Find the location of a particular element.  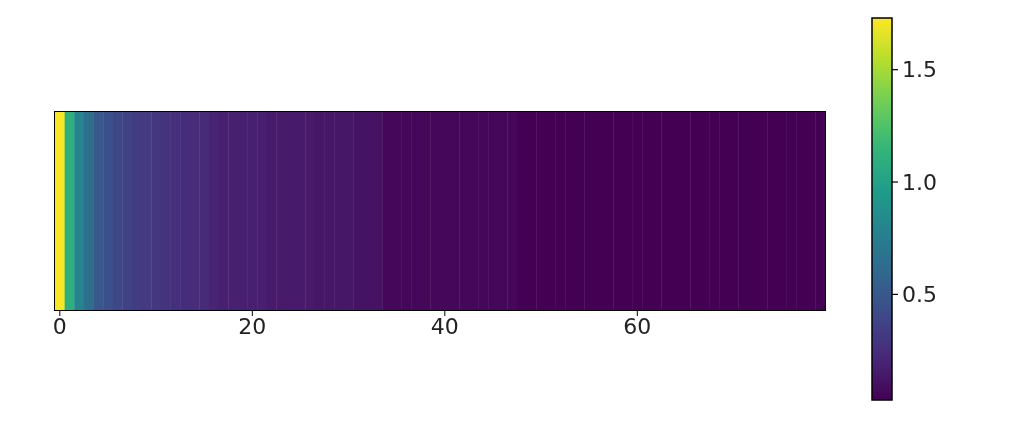

color-bar-label: 1.0 is located at coordinates (919, 182).